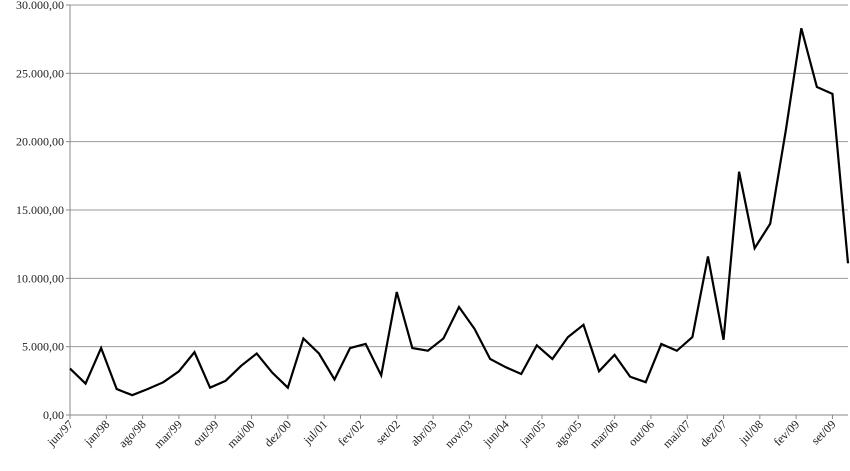 This screenshot has width=850, height=471. I want to click on x-tick-label: jun/97, so click(60, 433).